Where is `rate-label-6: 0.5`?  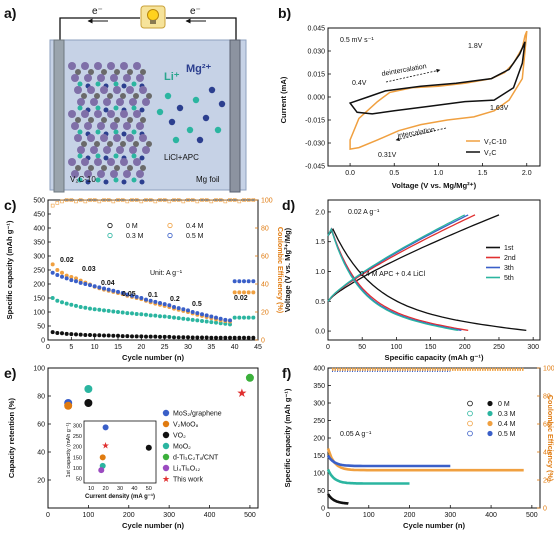
rate-label-6: 0.5 is located at coordinates (197, 304).